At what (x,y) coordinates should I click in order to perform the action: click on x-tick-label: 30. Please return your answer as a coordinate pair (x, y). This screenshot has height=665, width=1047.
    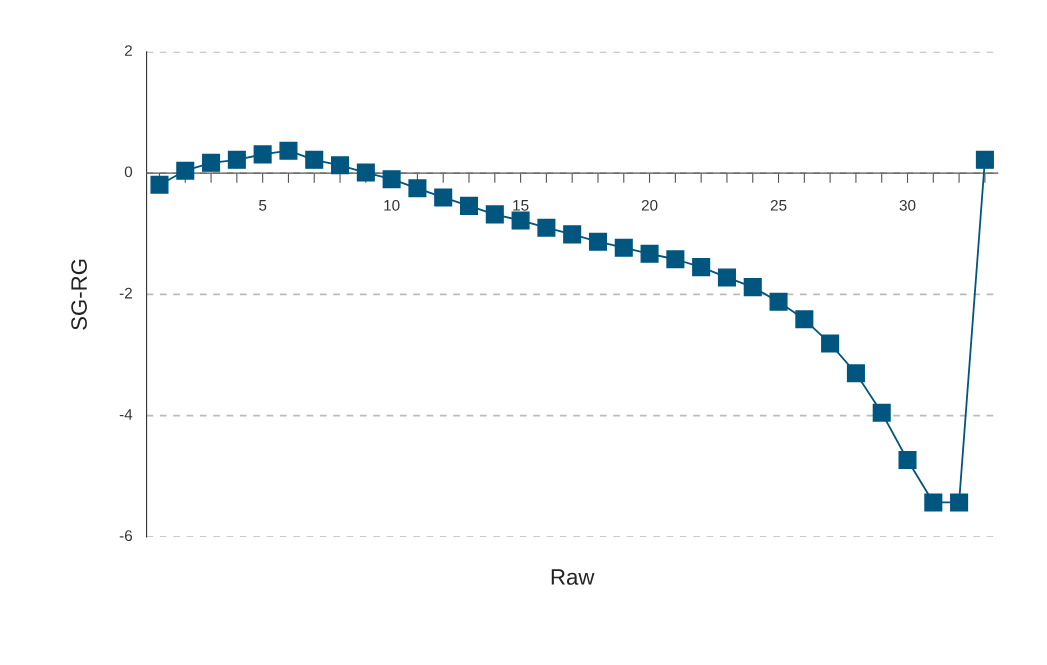
    Looking at the image, I should click on (907, 205).